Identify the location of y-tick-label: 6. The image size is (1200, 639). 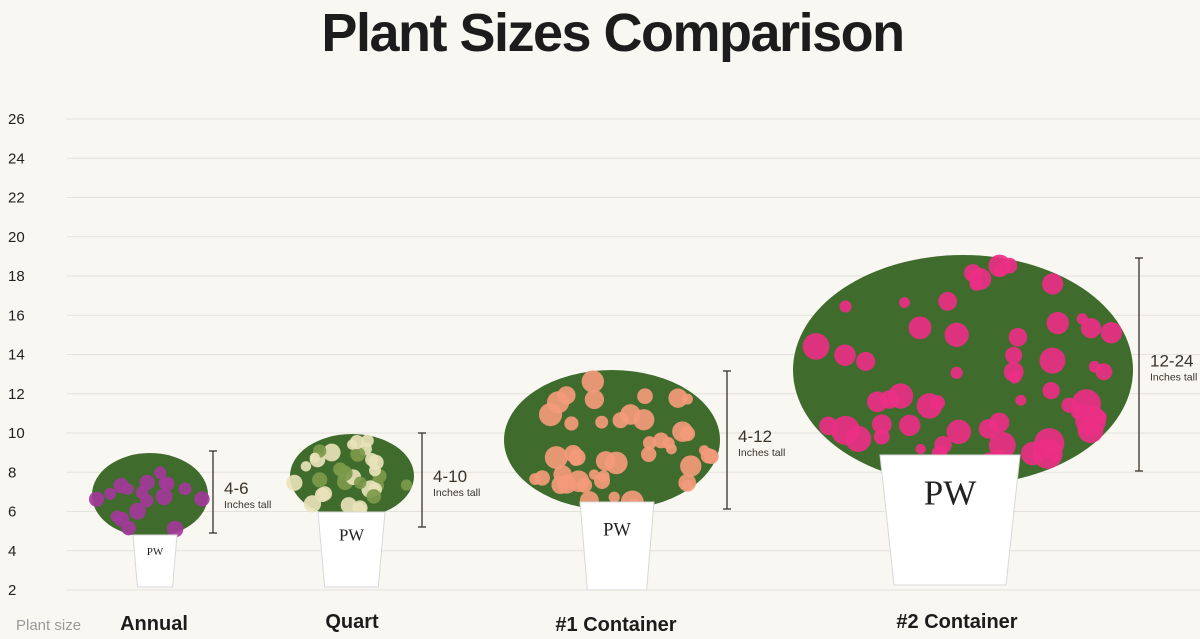
(12, 512).